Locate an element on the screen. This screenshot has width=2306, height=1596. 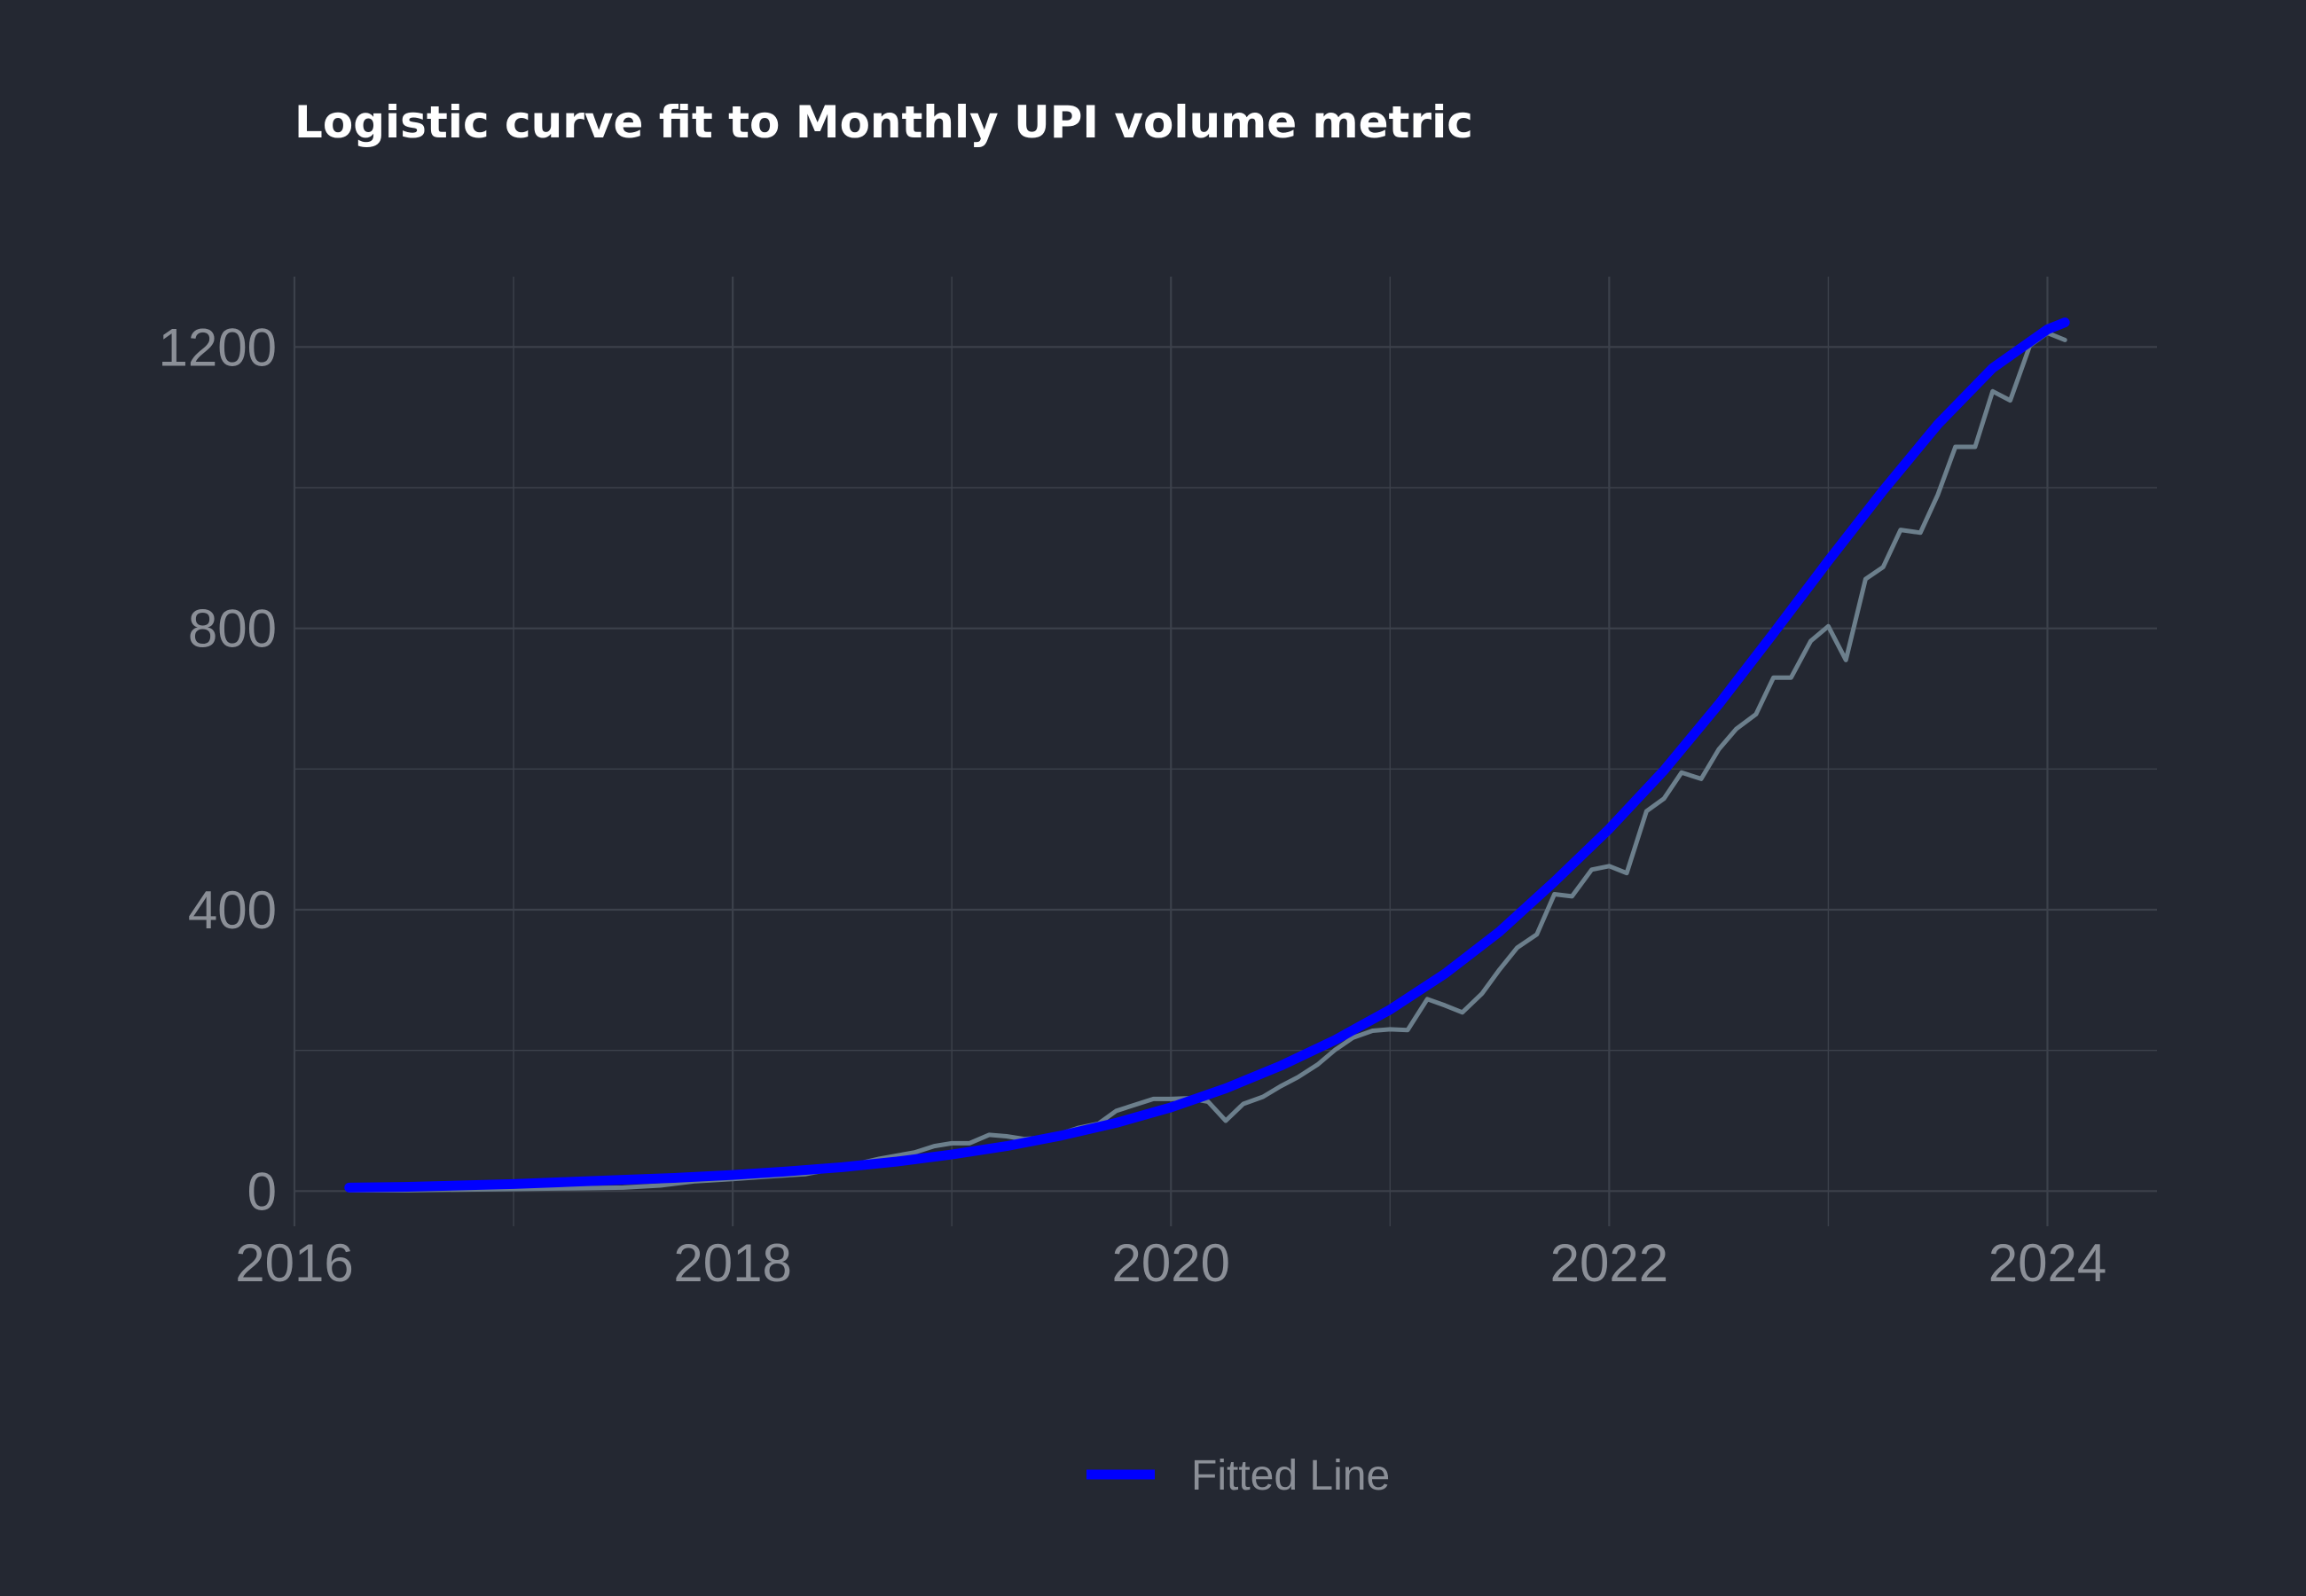
y-tick-label: 0 is located at coordinates (262, 1191).